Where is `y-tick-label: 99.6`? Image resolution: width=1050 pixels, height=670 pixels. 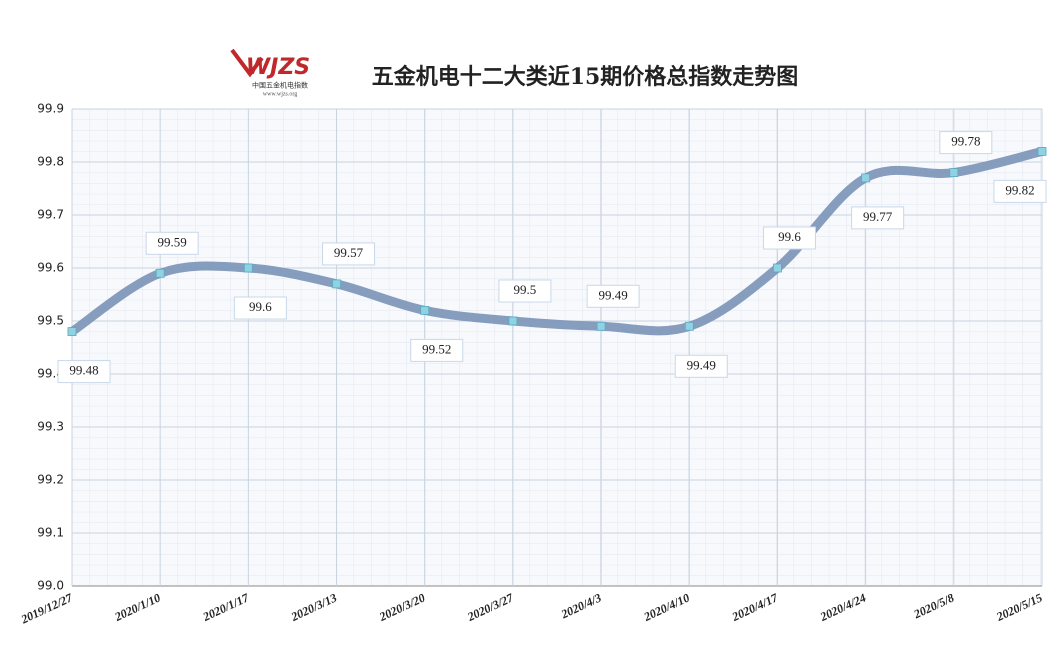 y-tick-label: 99.6 is located at coordinates (50, 268).